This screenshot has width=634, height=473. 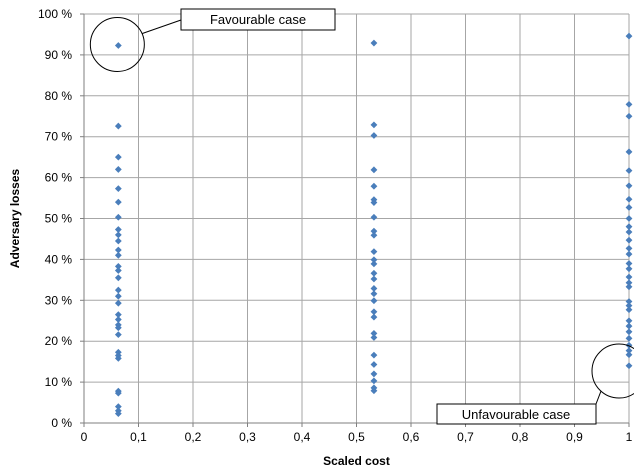 What do you see at coordinates (574, 437) in the screenshot?
I see `x-tick-label: 0,9` at bounding box center [574, 437].